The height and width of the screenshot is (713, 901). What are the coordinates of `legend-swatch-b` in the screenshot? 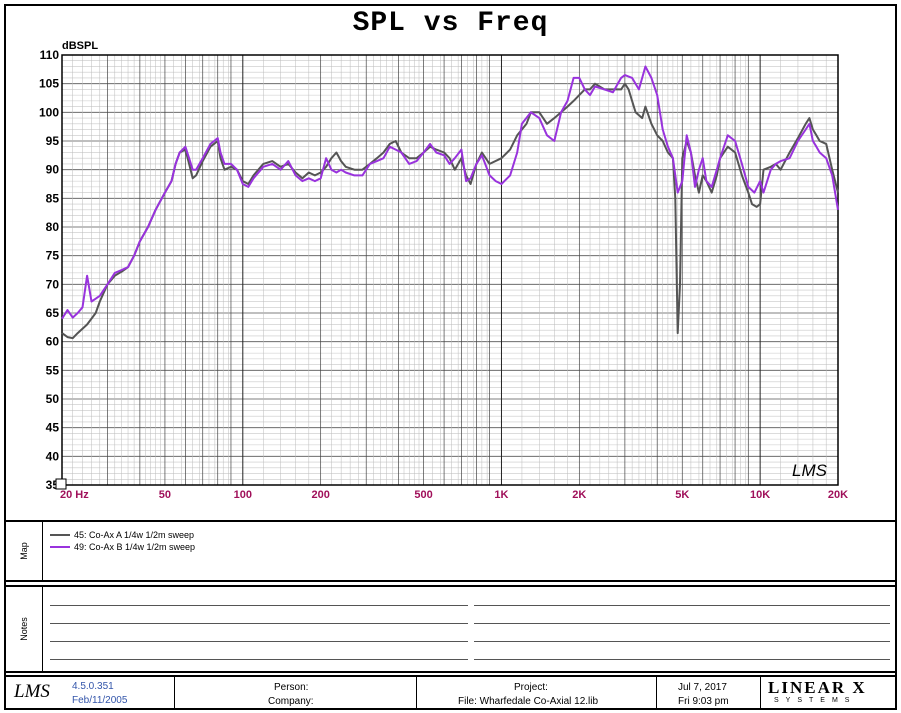 It's located at (60, 547).